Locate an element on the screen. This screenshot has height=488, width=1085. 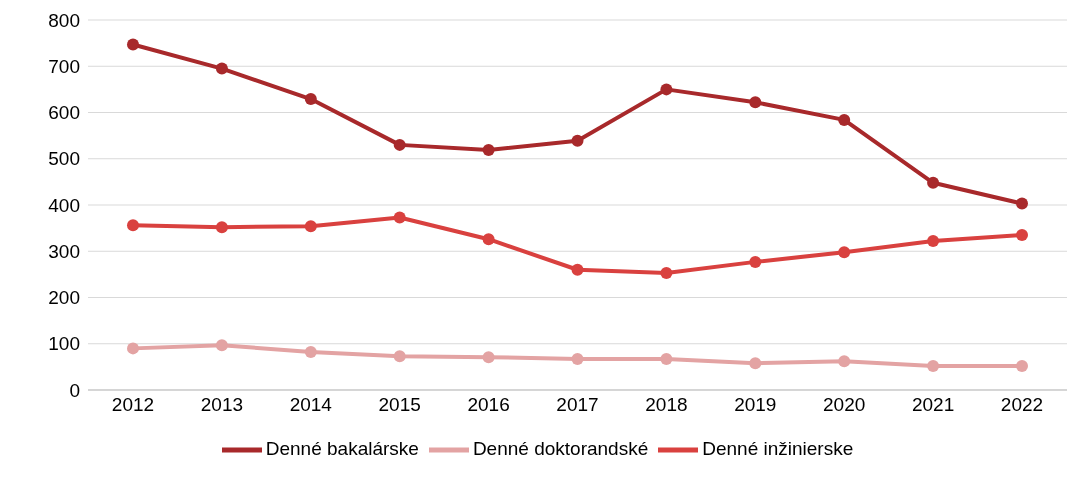
x-tick-label: 2022 is located at coordinates (1022, 405).